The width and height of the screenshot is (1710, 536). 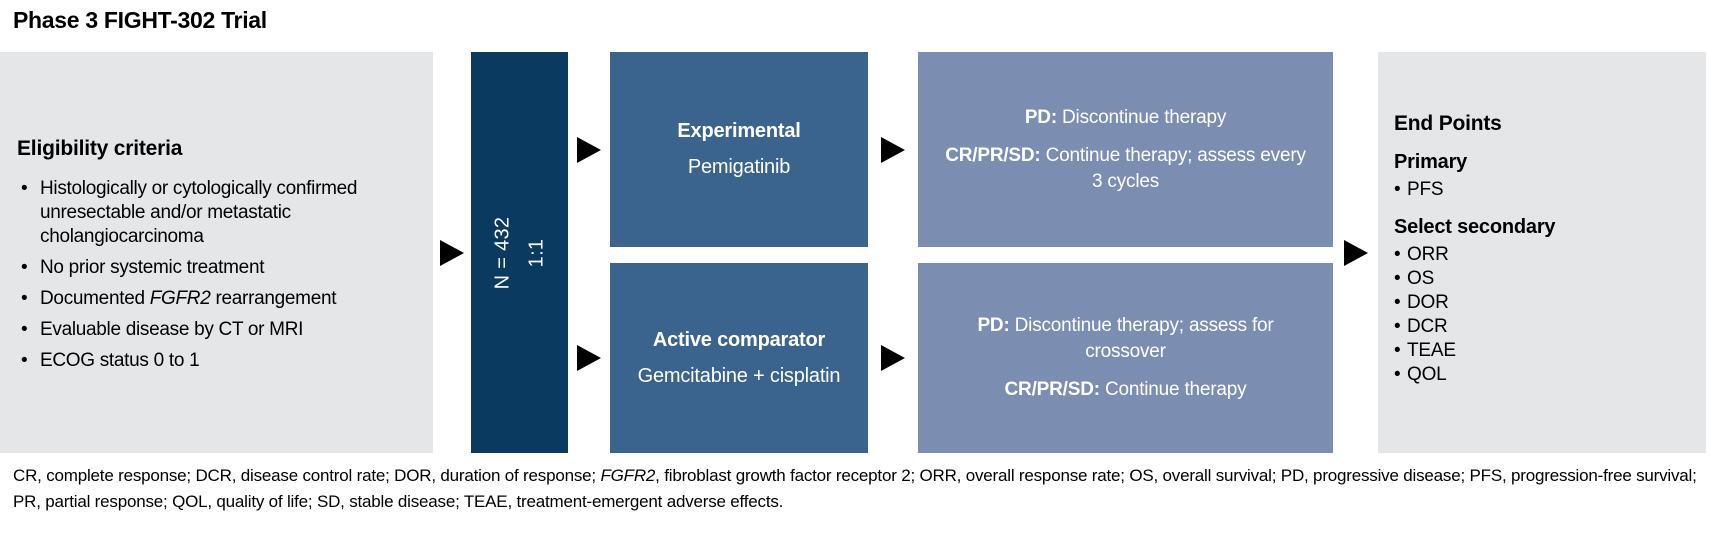 What do you see at coordinates (140, 20) in the screenshot?
I see `page-title: Phase 3 FIGHT-302 Trial` at bounding box center [140, 20].